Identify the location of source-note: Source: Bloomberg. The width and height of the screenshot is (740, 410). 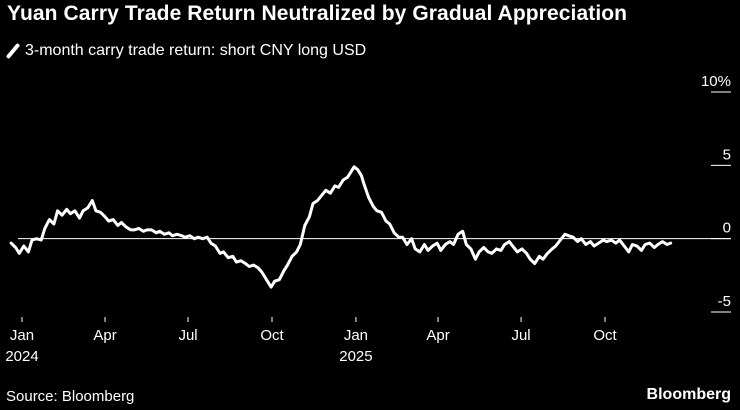
(70, 396).